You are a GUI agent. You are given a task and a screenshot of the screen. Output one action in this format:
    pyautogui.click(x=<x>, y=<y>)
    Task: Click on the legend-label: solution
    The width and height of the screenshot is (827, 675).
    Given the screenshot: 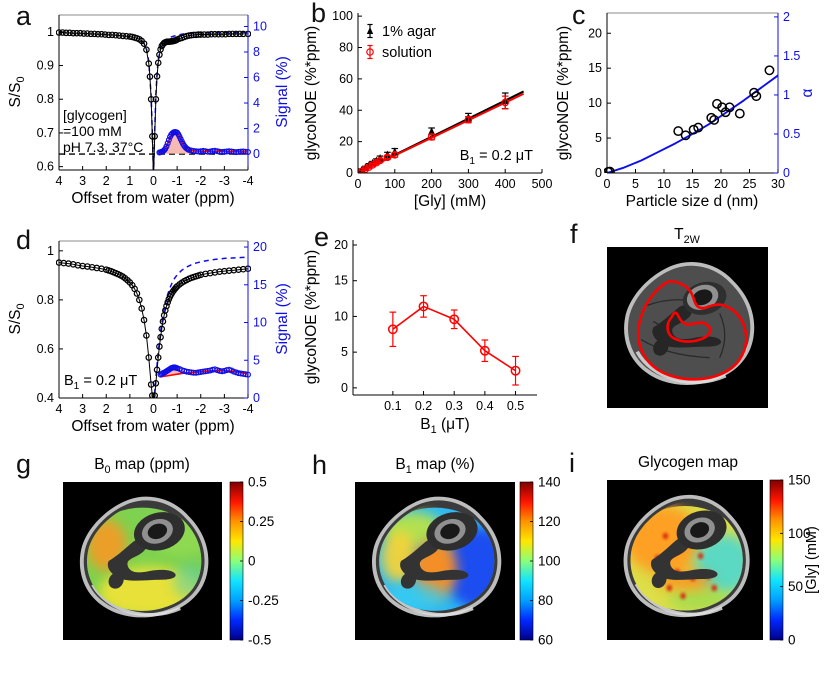 What is the action you would take?
    pyautogui.click(x=407, y=53)
    